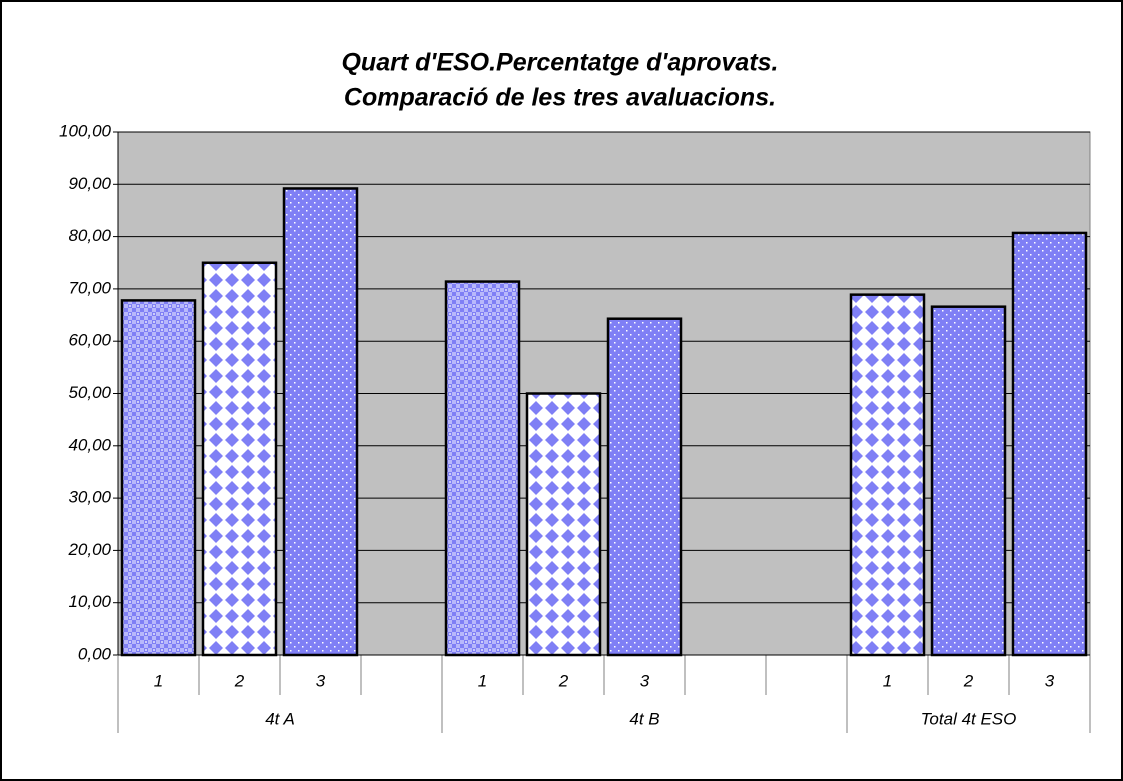  What do you see at coordinates (89, 549) in the screenshot?
I see `y-tick-label: 20,00` at bounding box center [89, 549].